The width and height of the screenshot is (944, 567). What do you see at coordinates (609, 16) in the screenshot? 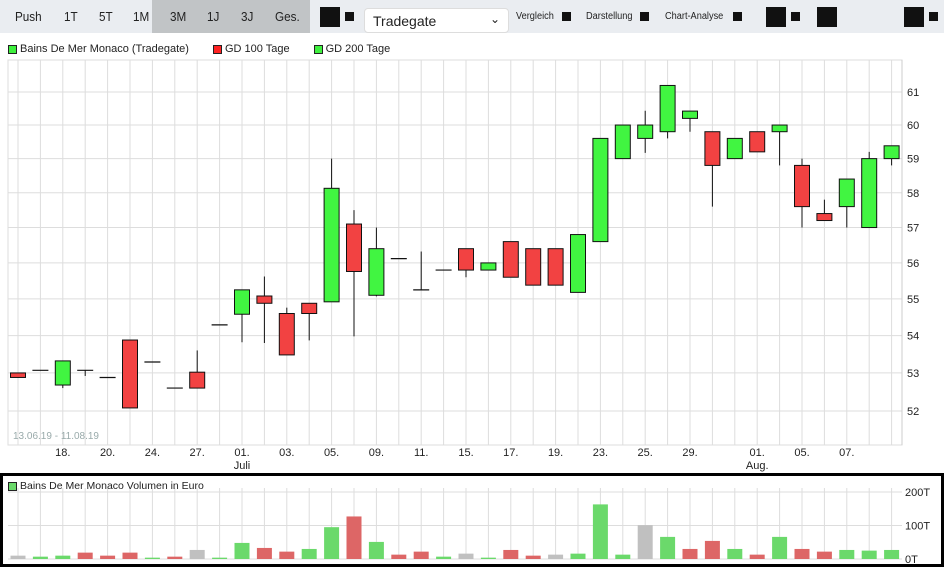
I see `darstellung-button: Darstellung` at bounding box center [609, 16].